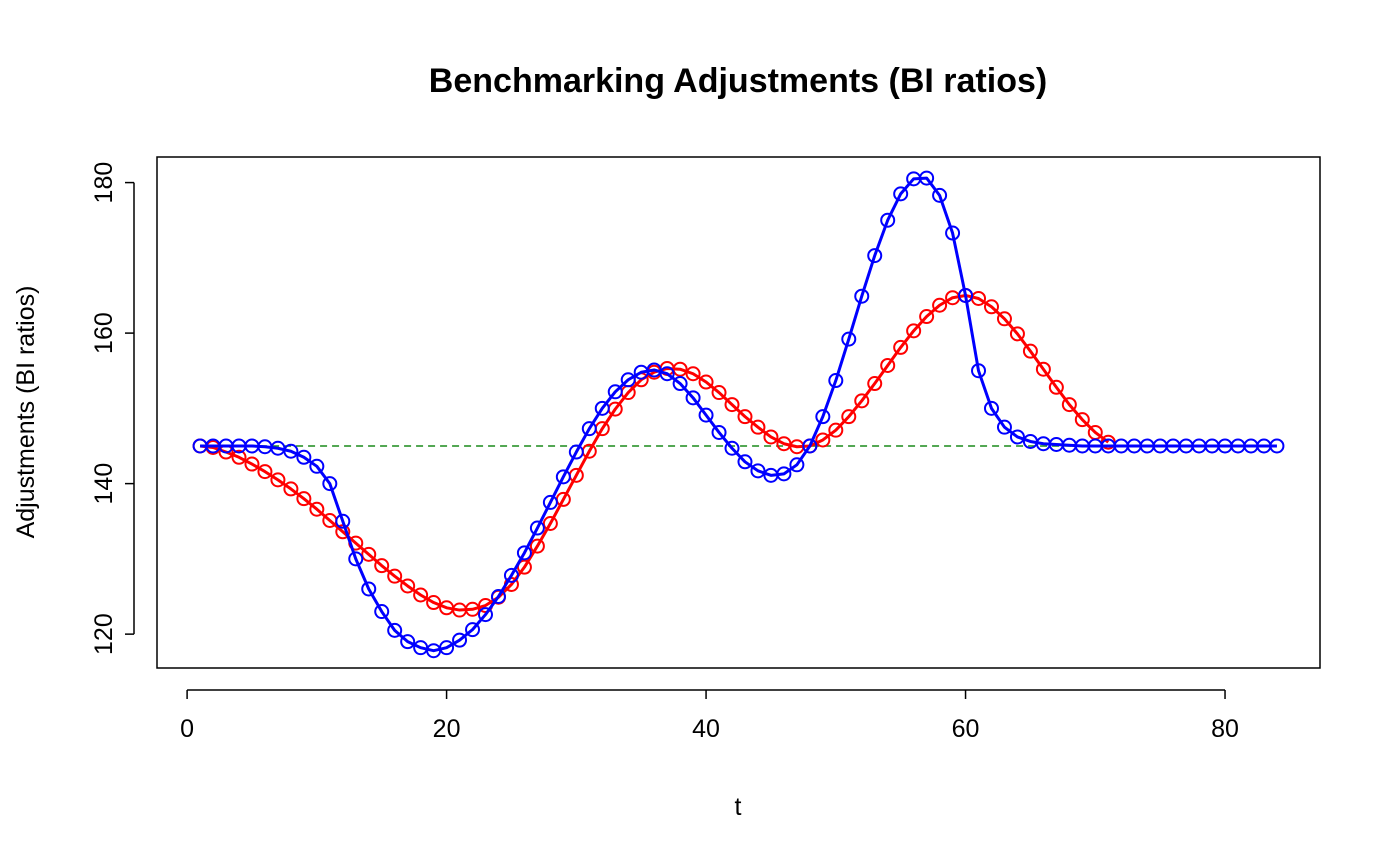  I want to click on y-tick-label: 180, so click(104, 183).